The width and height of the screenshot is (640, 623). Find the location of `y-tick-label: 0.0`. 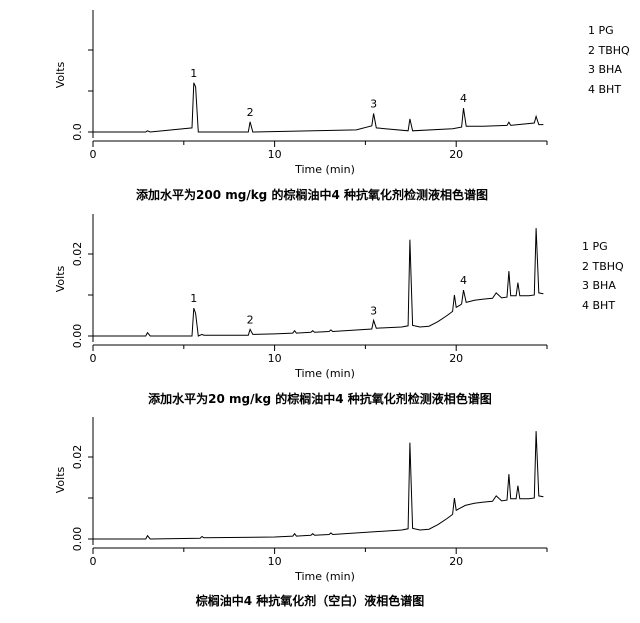

y-tick-label: 0.0 is located at coordinates (77, 132).